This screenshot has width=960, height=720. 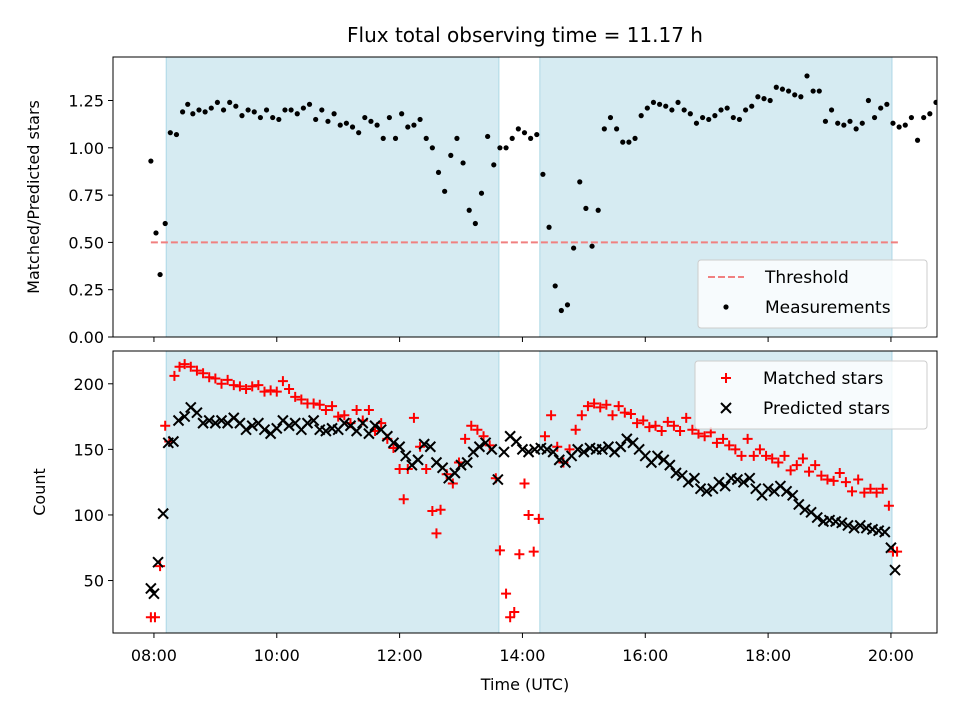 What do you see at coordinates (826, 409) in the screenshot?
I see `legend-predicted-label: Predicted stars` at bounding box center [826, 409].